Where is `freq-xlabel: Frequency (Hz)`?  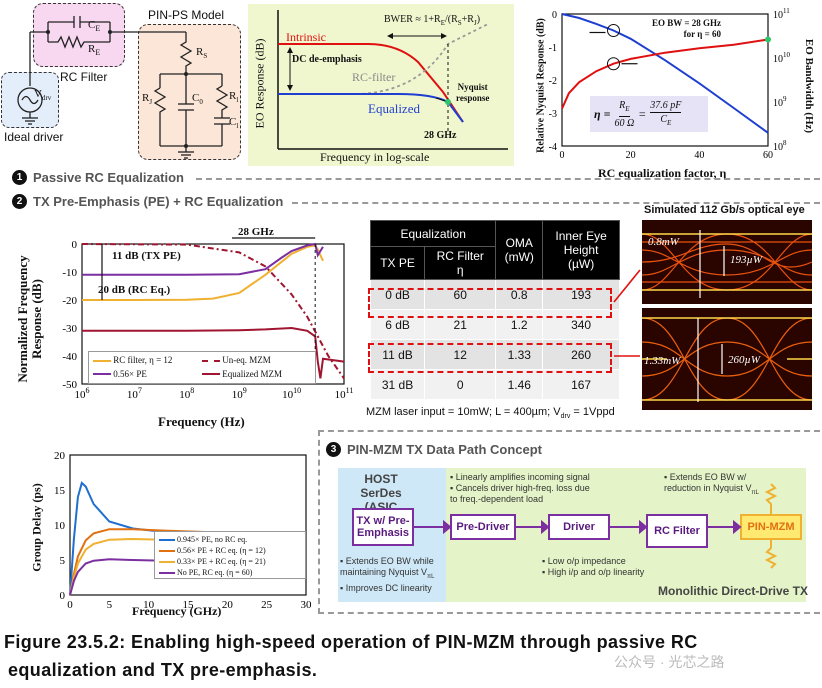 freq-xlabel: Frequency (Hz) is located at coordinates (201, 421).